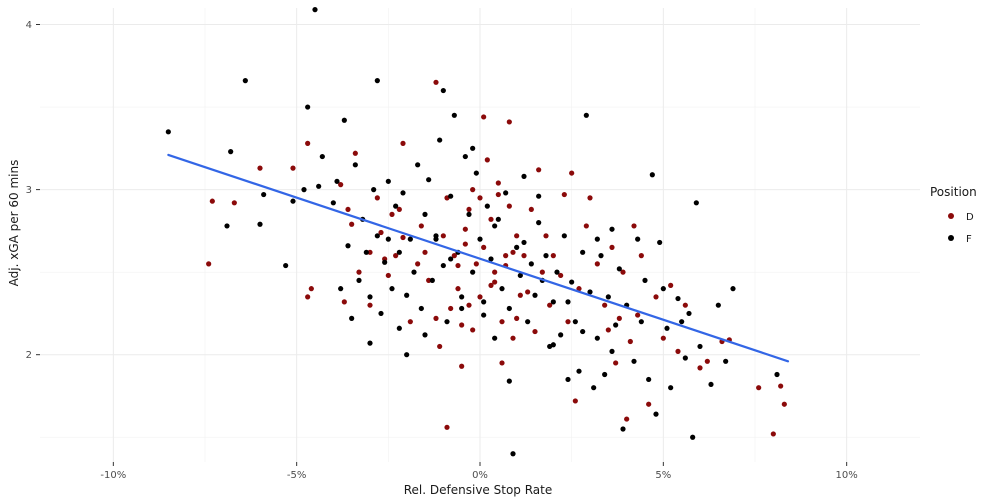 The image size is (1000, 500). I want to click on x-tick-label: 5%, so click(663, 475).